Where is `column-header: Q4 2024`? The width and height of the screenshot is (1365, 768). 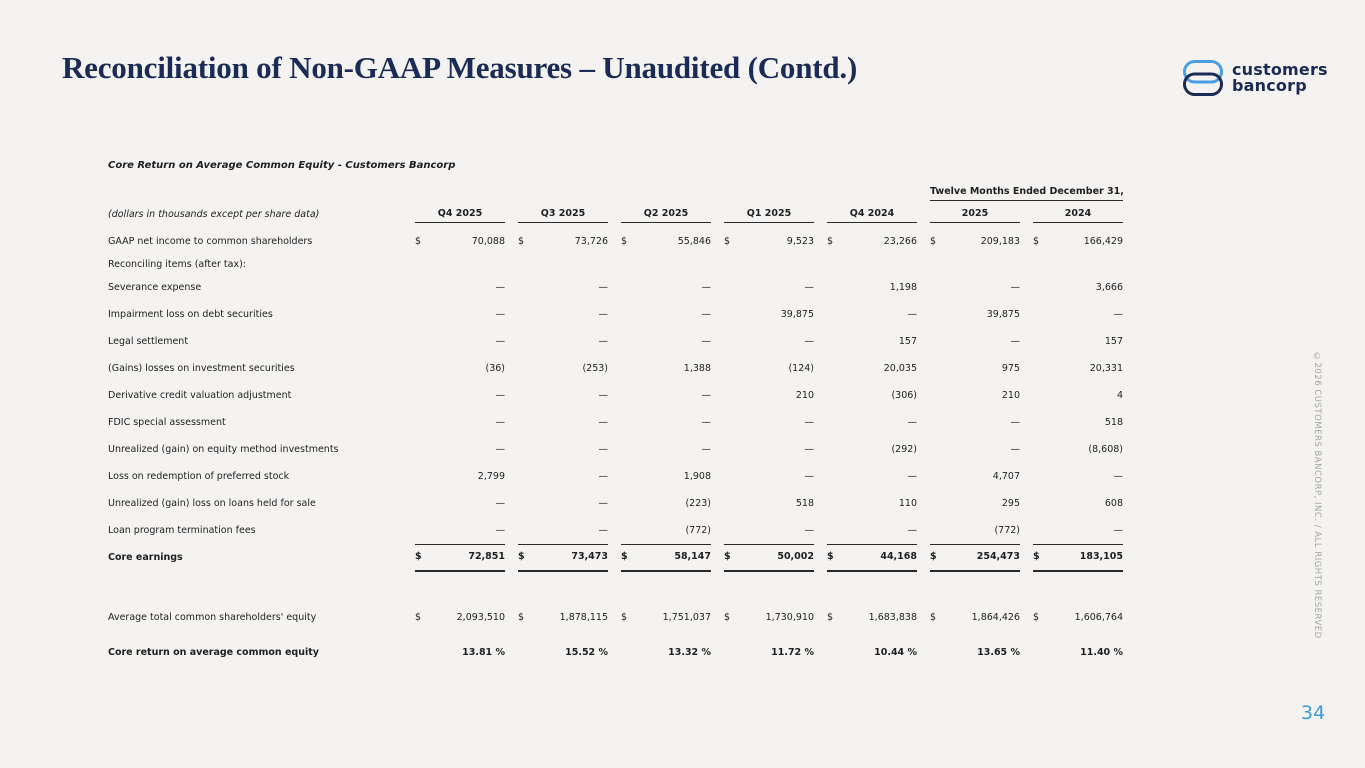
column-header: Q4 2024 is located at coordinates (872, 215).